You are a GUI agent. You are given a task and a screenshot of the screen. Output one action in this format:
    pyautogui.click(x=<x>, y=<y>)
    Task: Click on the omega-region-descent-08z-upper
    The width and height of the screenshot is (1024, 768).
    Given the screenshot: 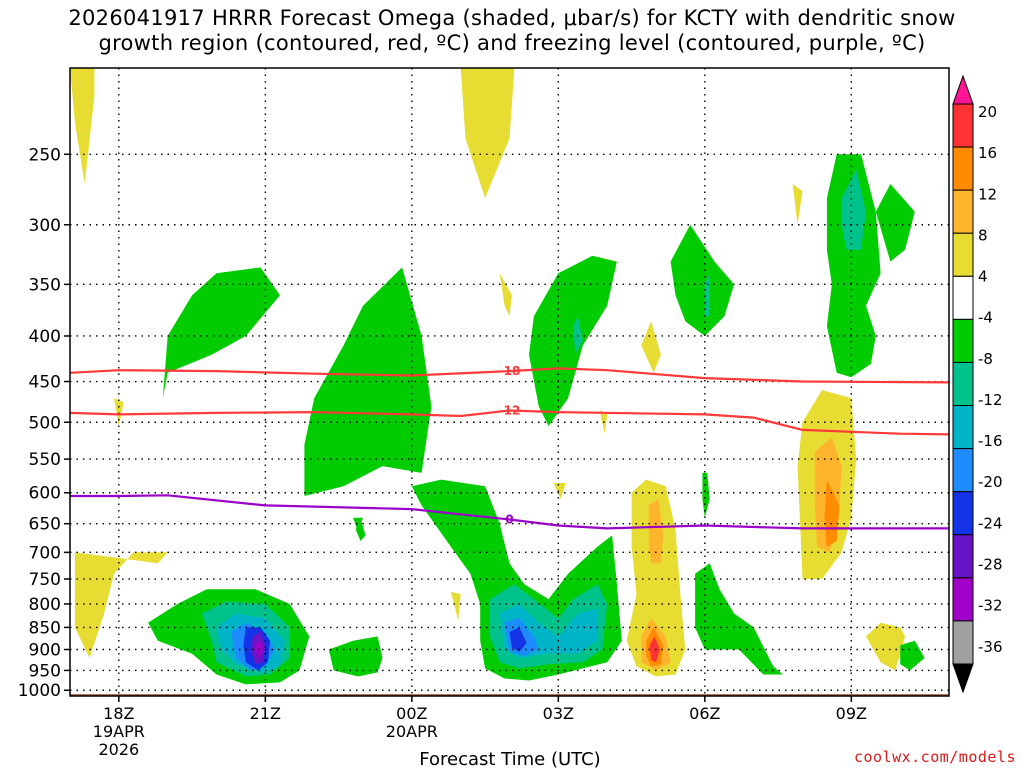 What is the action you would take?
    pyautogui.click(x=853, y=266)
    